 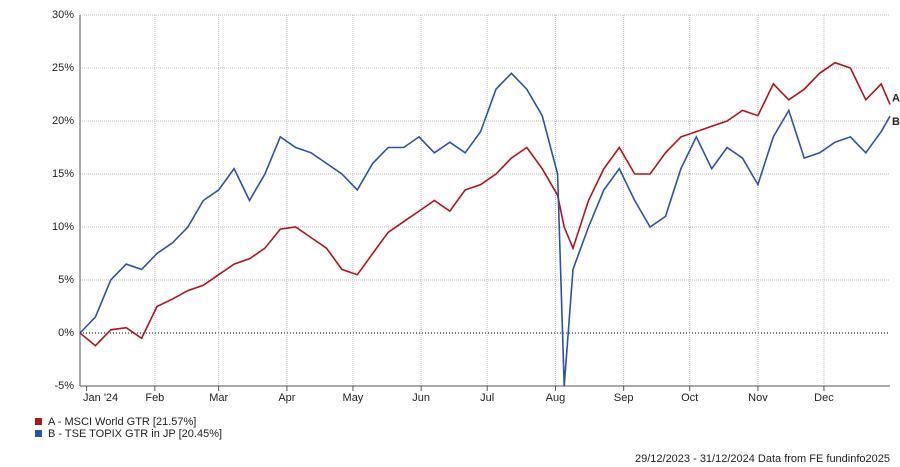 I want to click on y-tick-label: 30%, so click(x=63, y=15).